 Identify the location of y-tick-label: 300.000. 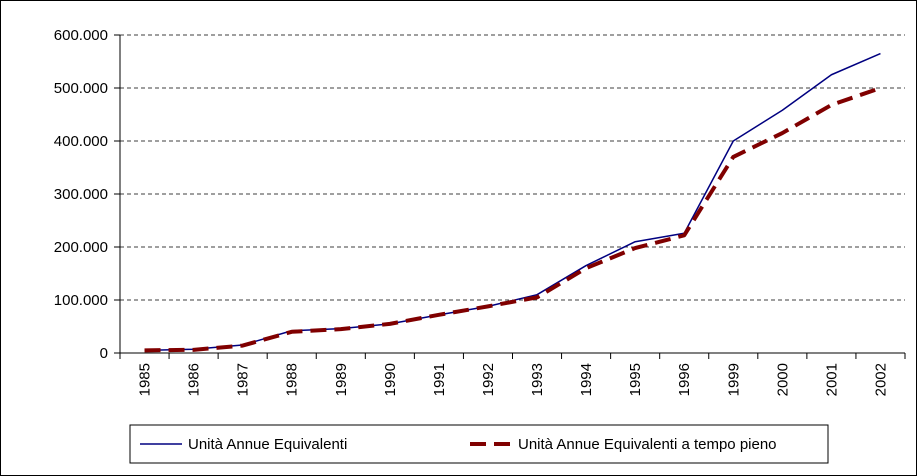
(81, 194).